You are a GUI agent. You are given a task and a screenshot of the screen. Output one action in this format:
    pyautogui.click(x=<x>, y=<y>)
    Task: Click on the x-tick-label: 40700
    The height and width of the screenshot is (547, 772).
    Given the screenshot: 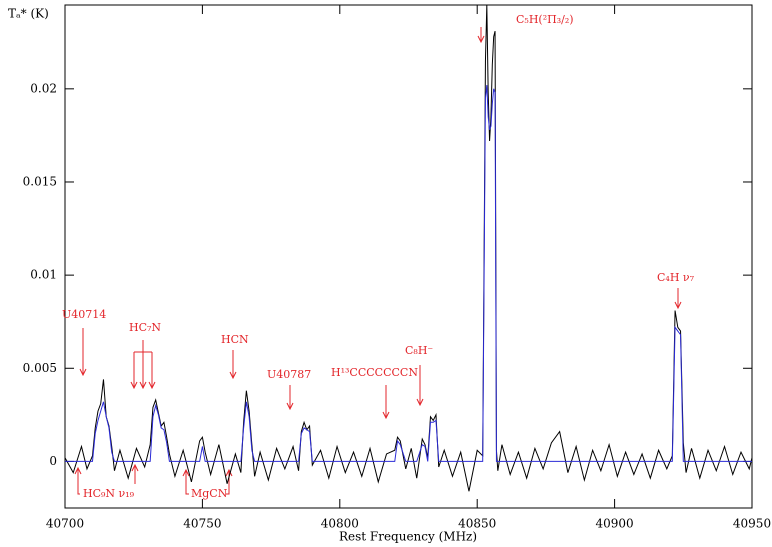 What is the action you would take?
    pyautogui.click(x=65, y=524)
    